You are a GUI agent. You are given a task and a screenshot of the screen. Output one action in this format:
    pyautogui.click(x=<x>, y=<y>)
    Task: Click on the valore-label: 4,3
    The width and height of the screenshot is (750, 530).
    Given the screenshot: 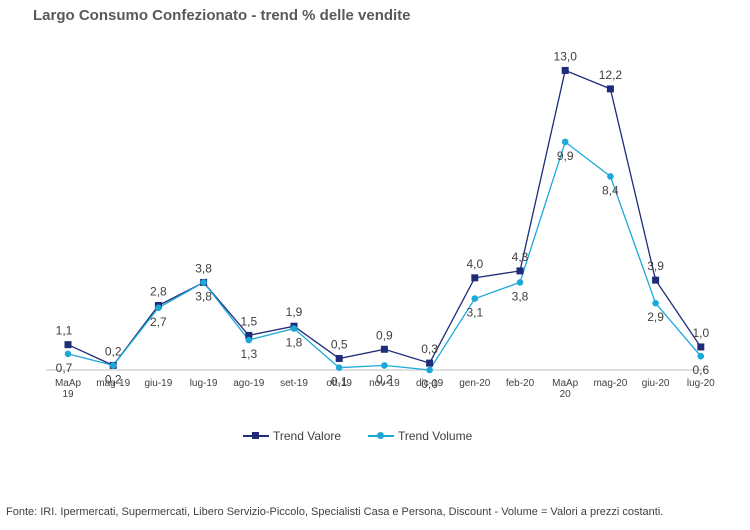 What is the action you would take?
    pyautogui.click(x=520, y=257)
    